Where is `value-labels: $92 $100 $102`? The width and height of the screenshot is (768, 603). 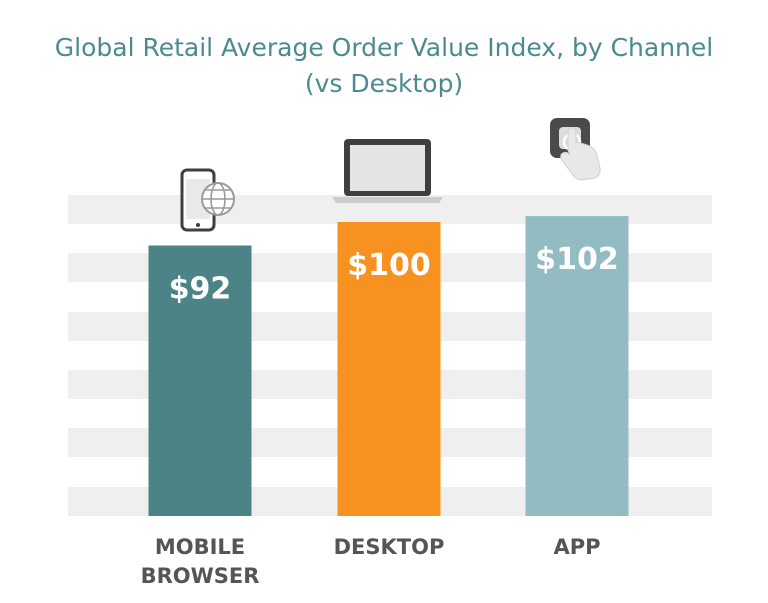 value-labels: $92 $100 $102 is located at coordinates (394, 274).